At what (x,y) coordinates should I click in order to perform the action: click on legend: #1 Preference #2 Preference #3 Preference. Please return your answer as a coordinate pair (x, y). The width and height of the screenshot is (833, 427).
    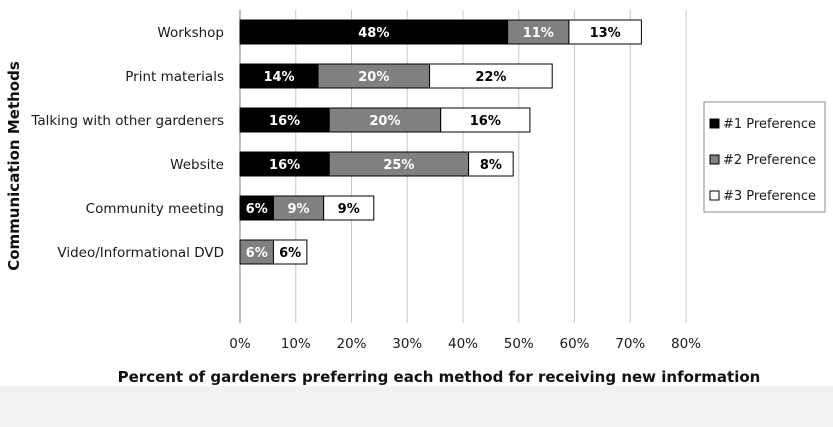
    Looking at the image, I should click on (764, 157).